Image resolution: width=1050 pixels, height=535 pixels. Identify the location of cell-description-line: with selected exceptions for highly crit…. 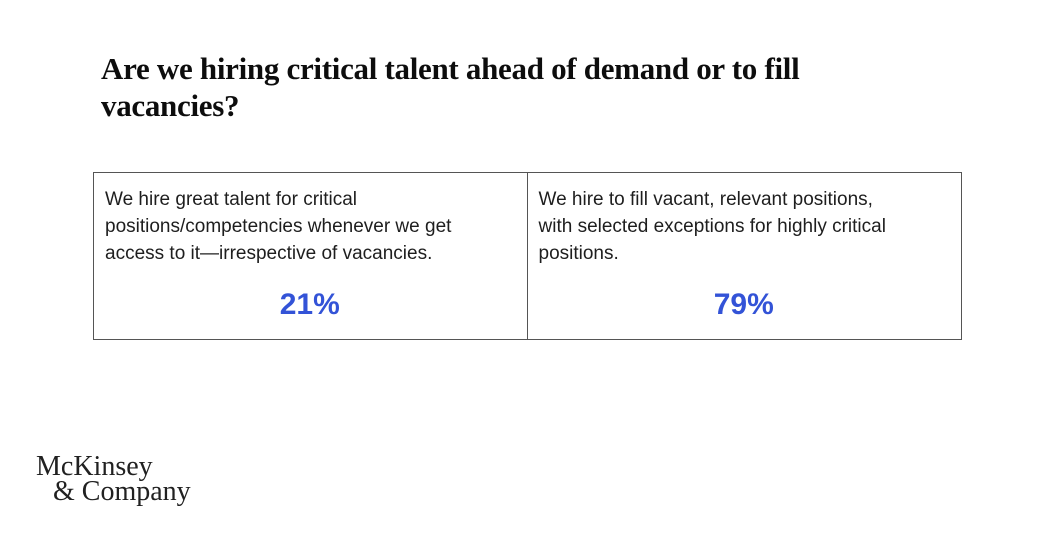
(712, 226).